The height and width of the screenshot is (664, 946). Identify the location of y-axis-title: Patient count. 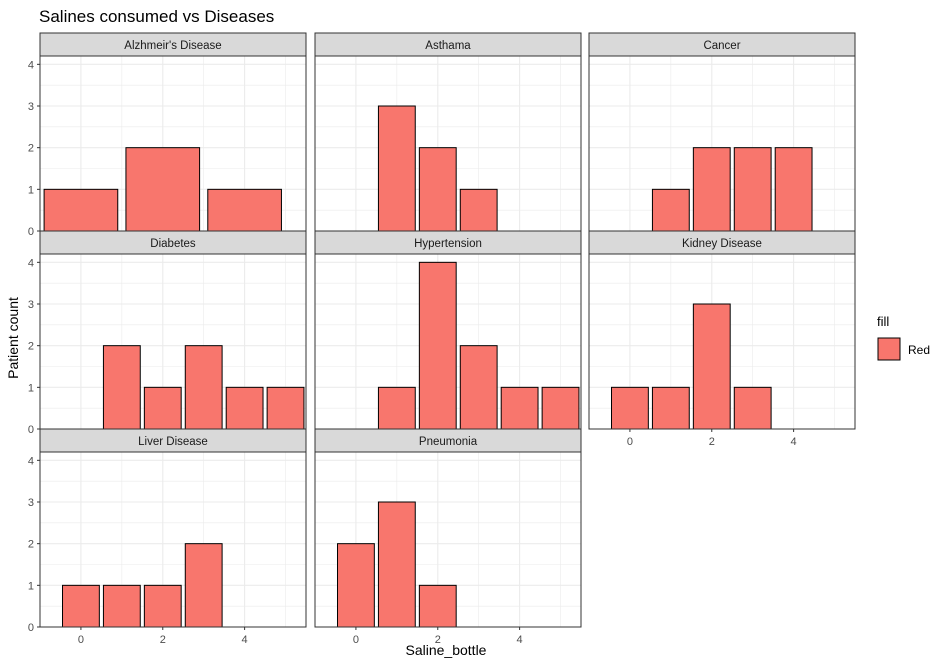
(13, 338).